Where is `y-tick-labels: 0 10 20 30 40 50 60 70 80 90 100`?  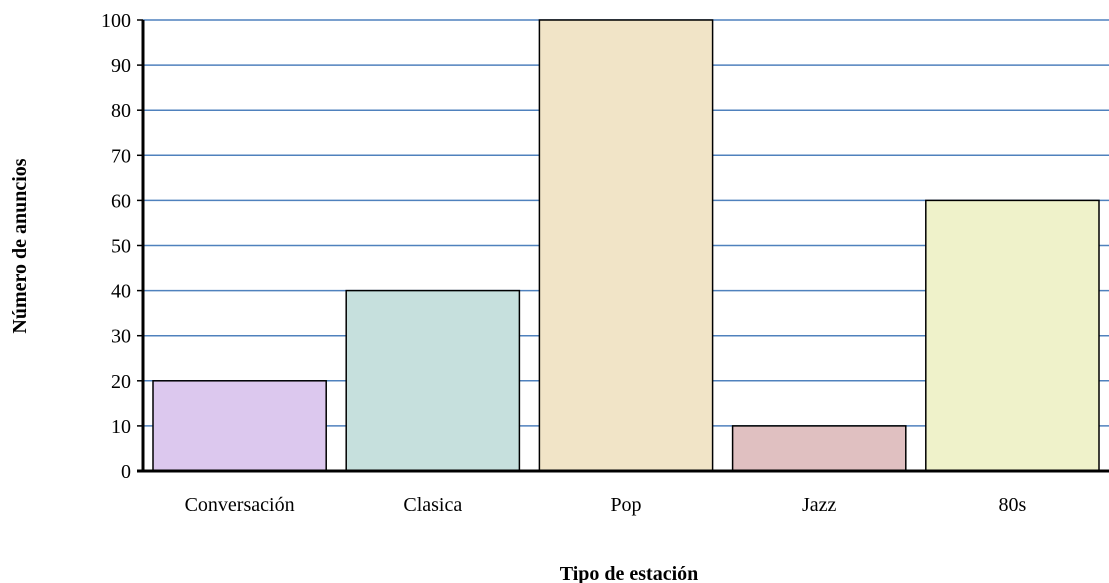 y-tick-labels: 0 10 20 30 40 50 60 70 80 90 100 is located at coordinates (116, 246).